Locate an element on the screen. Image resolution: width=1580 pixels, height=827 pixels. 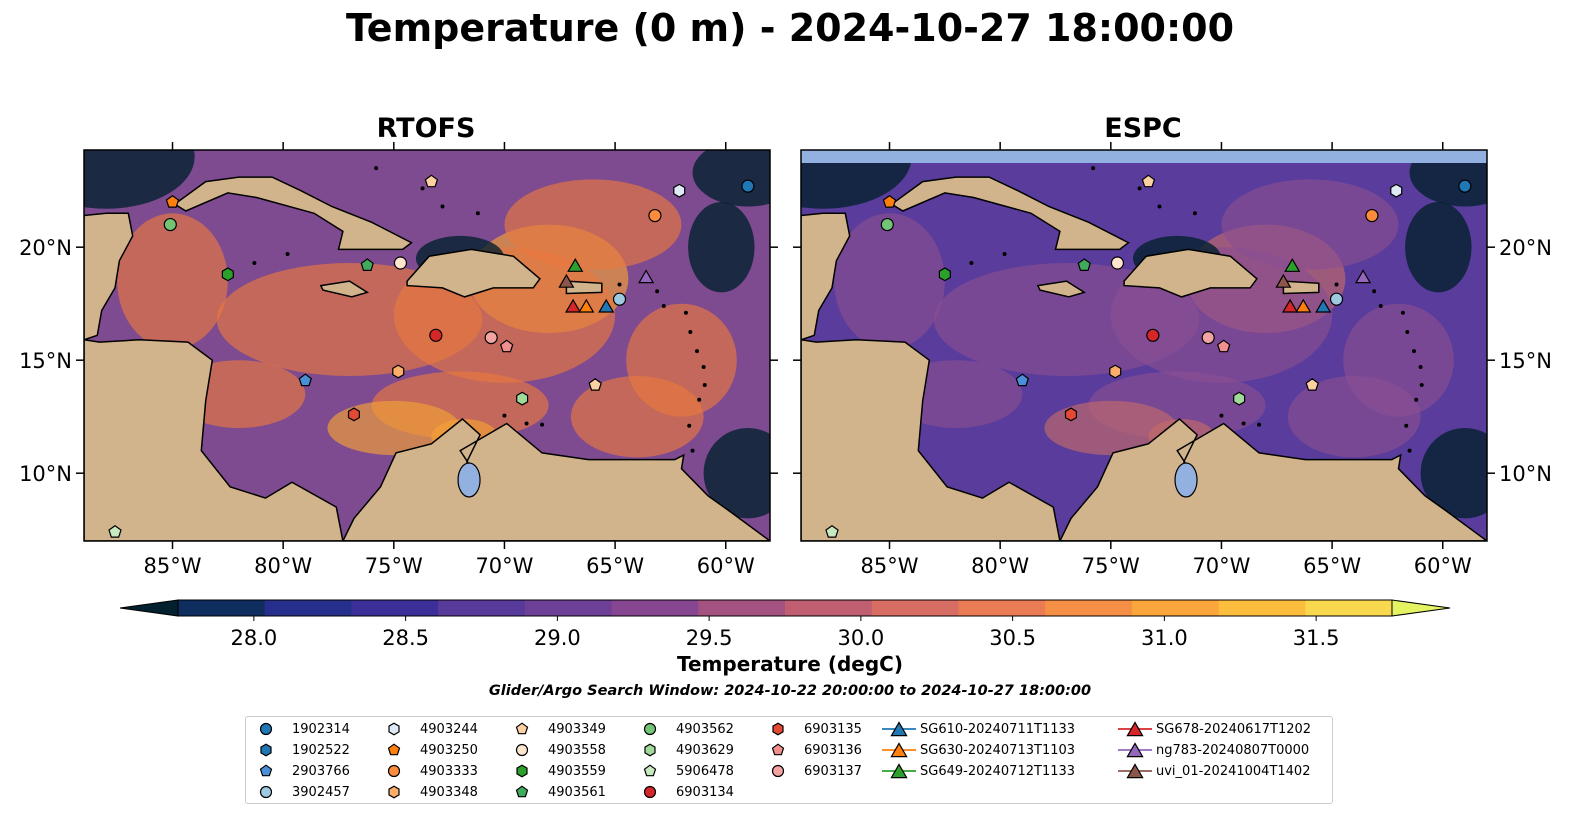
colorbar-tick-label: 28.0 is located at coordinates (253, 638).